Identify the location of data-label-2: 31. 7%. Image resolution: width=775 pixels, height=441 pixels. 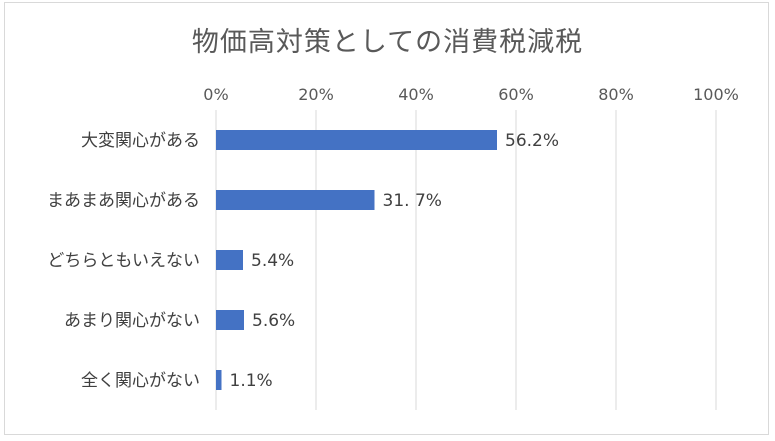
(412, 201).